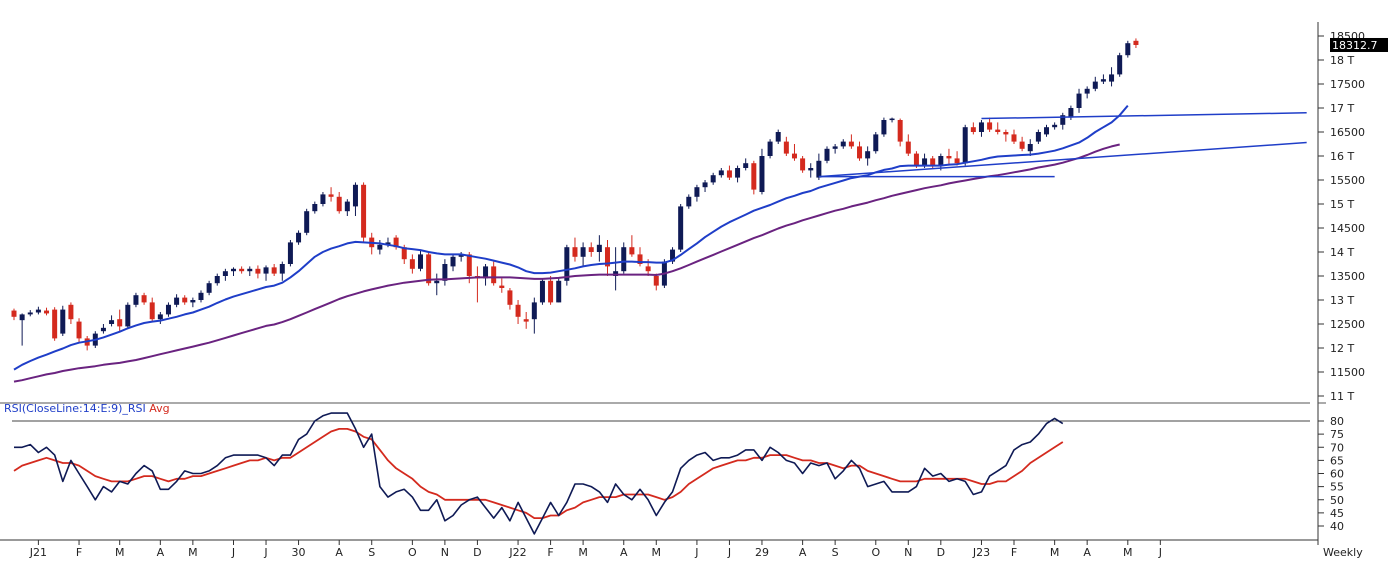 The height and width of the screenshot is (575, 1392). What do you see at coordinates (1343, 552) in the screenshot?
I see `interval-label: Weekly` at bounding box center [1343, 552].